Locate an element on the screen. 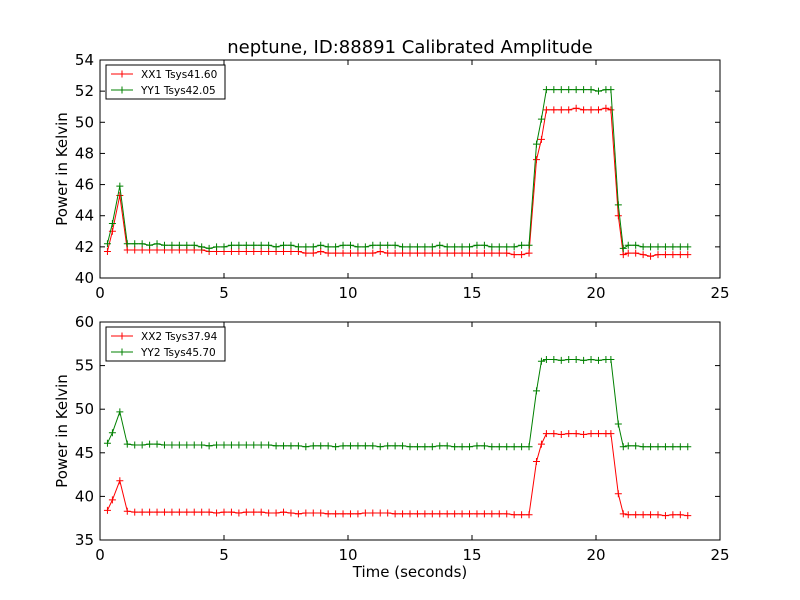  x-tick-label: 0 is located at coordinates (100, 293).